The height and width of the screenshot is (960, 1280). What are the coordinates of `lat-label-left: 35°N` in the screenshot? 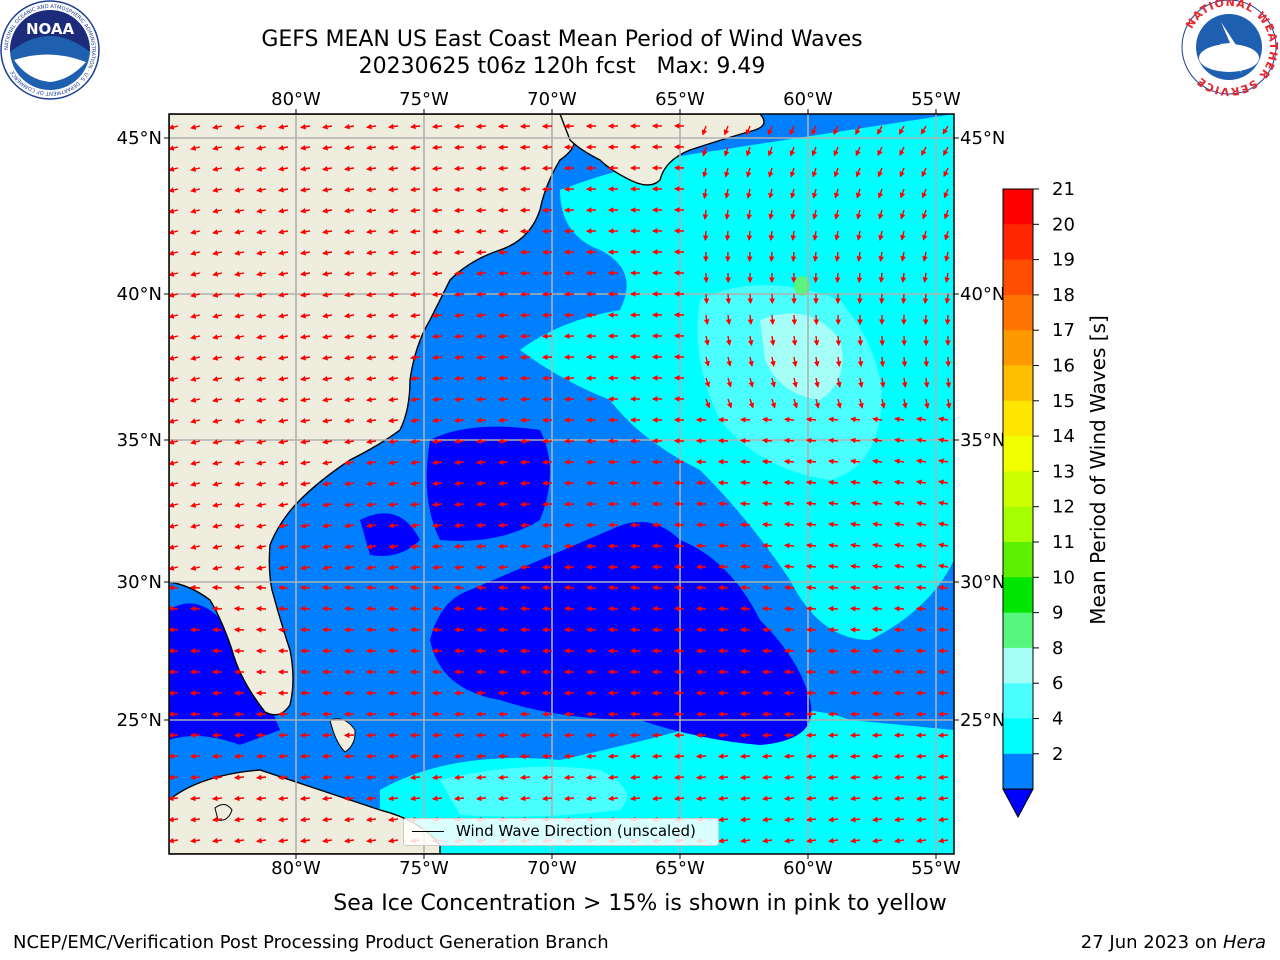 It's located at (139, 440).